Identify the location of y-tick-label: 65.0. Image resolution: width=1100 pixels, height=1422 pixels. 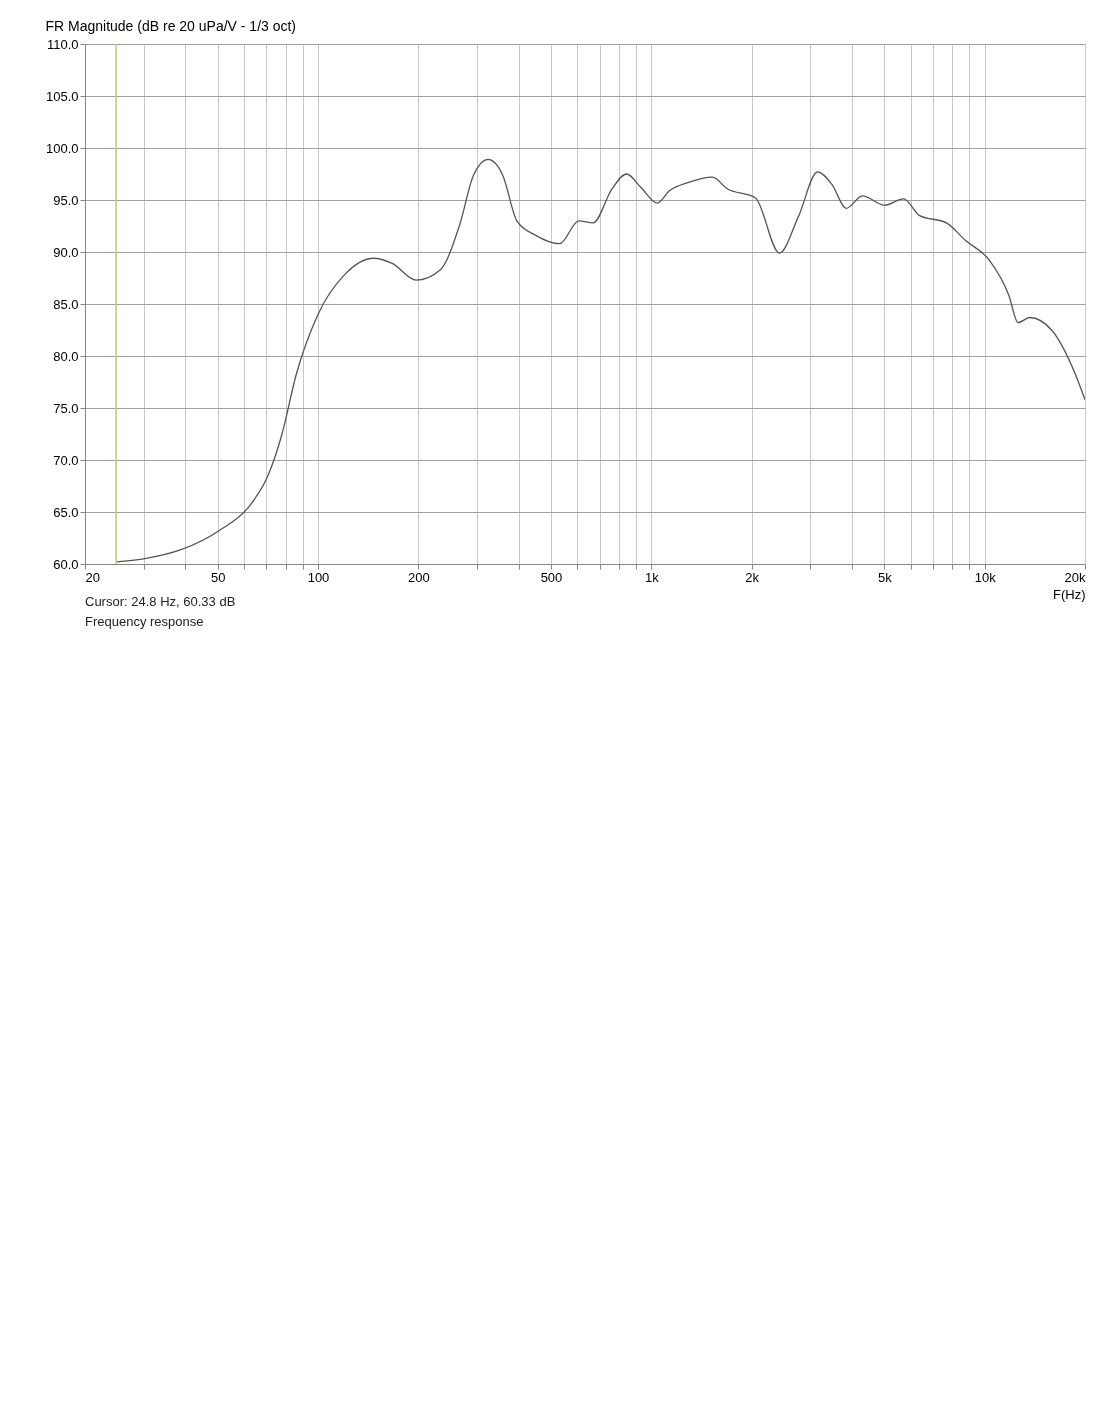
(66, 512).